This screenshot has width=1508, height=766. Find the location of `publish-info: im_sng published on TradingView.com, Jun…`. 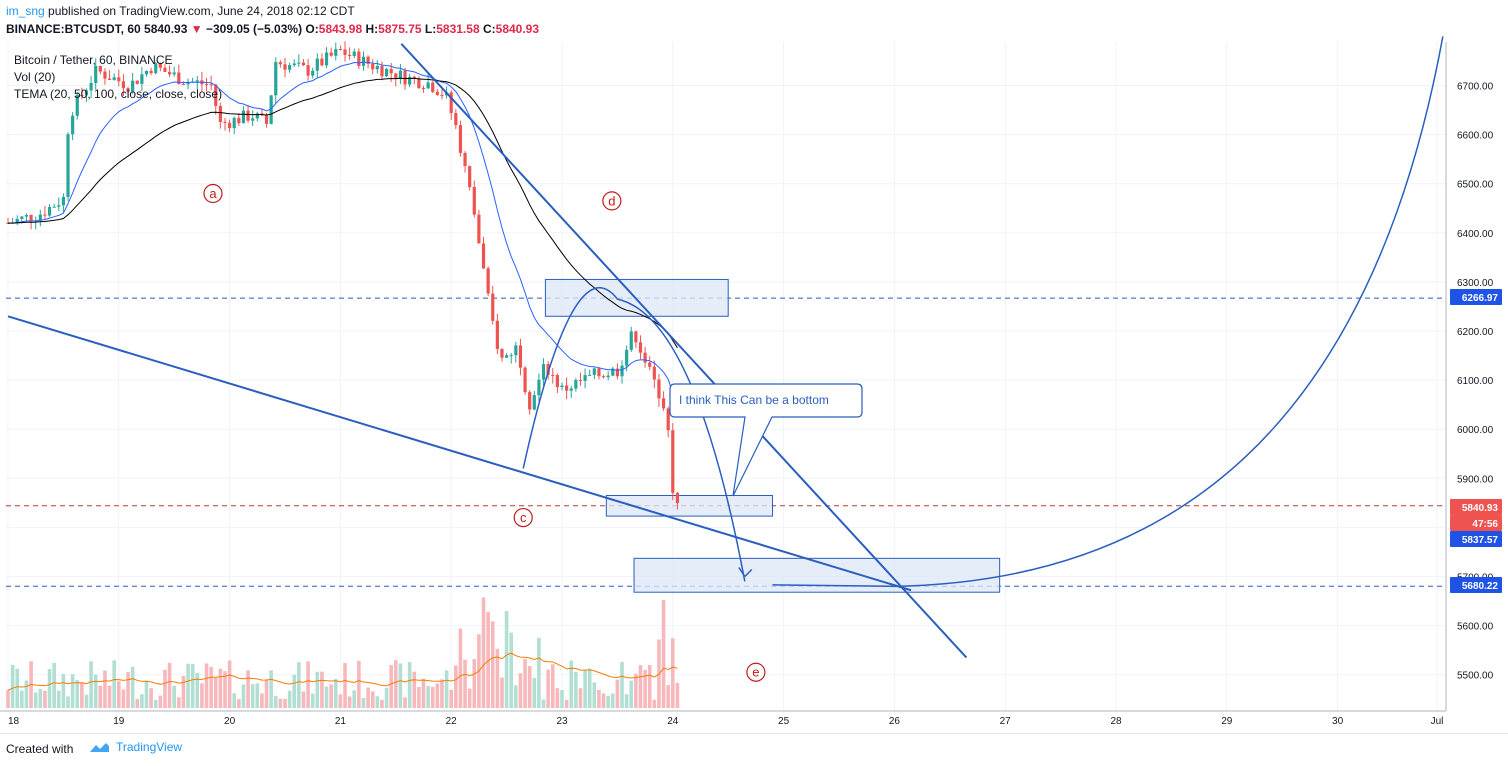

publish-info: im_sng published on TradingView.com, Jun… is located at coordinates (180, 11).